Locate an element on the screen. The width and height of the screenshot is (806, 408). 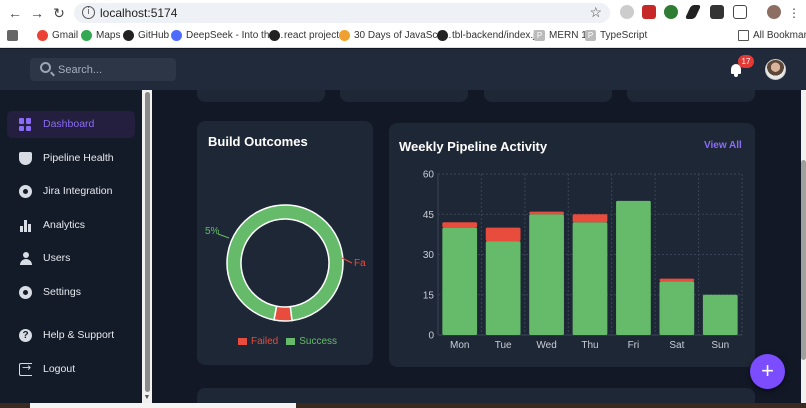
sidebar-item-jira-integration: Jira Integration is located at coordinates (71, 191).